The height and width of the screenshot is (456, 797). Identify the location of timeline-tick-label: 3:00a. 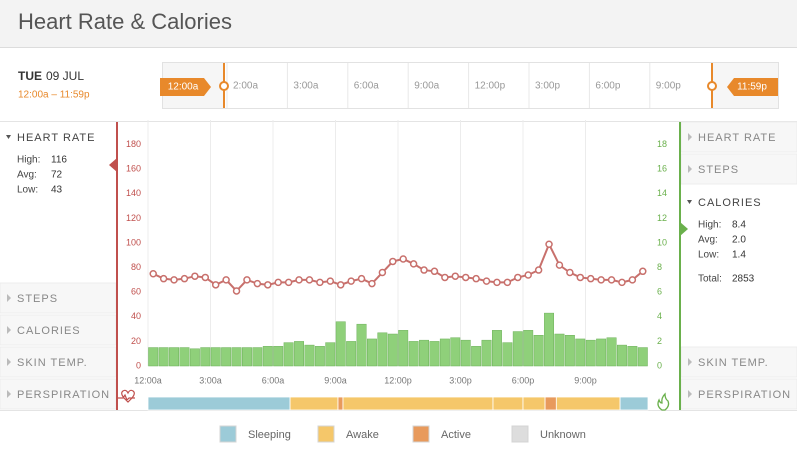
(305, 86).